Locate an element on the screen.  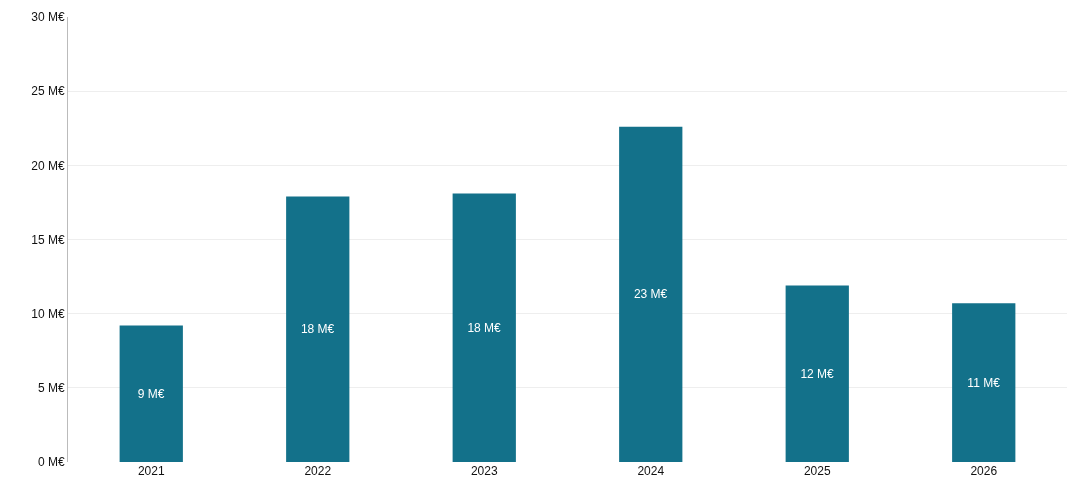
y-tick-label: 0 M€ is located at coordinates (51, 462).